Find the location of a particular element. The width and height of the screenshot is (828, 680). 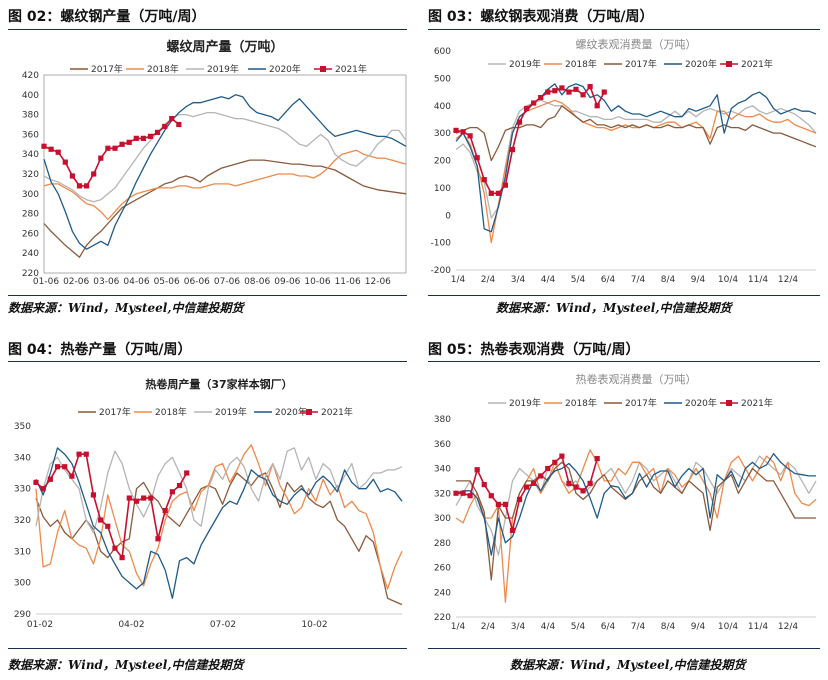

rebar-production-legend-label-0: 2017年 is located at coordinates (107, 69).